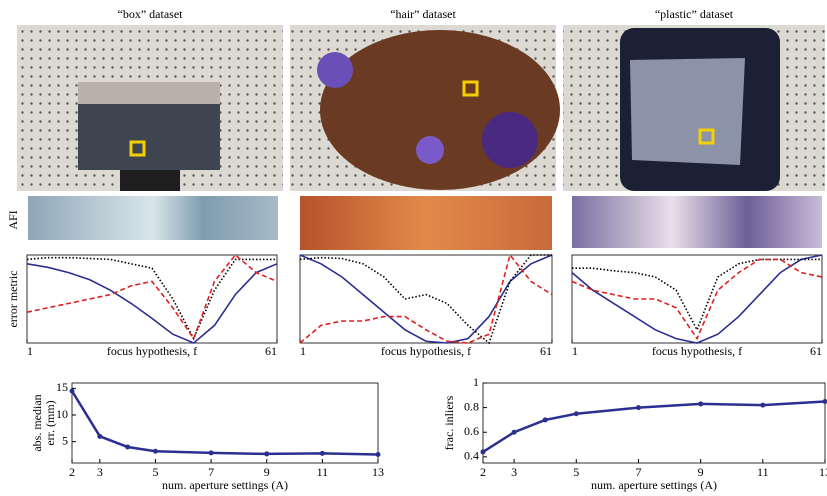 This screenshot has width=827, height=496. I want to click on photo-hair, so click(425, 108).